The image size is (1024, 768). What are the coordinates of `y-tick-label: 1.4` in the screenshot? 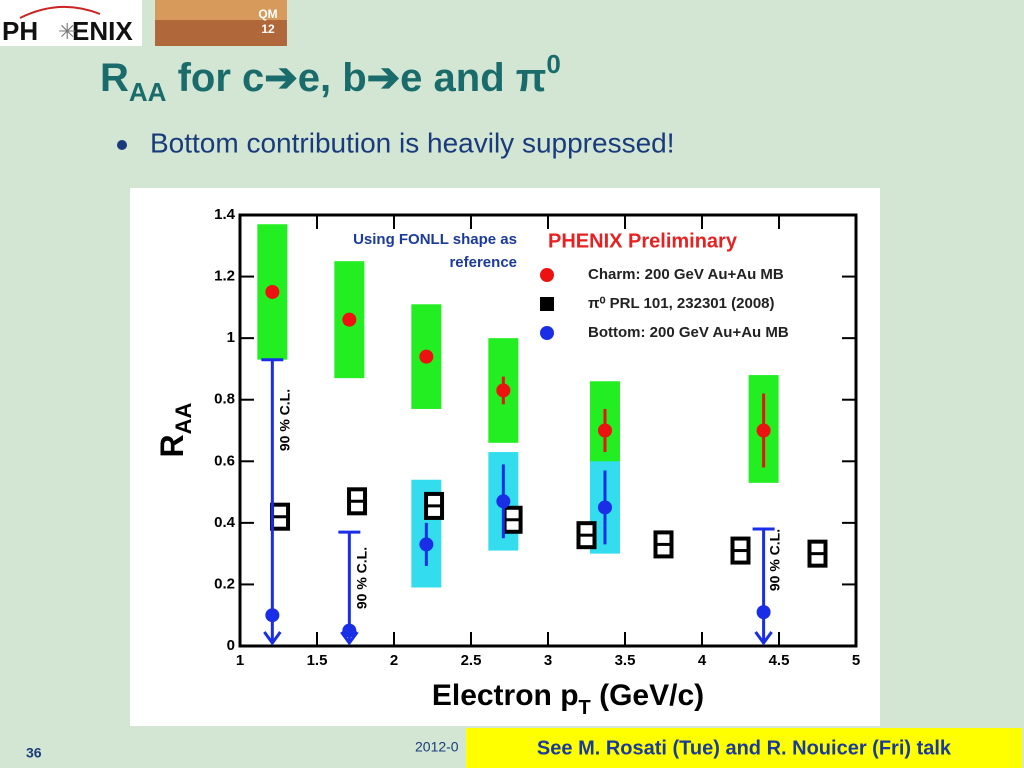 It's located at (225, 214).